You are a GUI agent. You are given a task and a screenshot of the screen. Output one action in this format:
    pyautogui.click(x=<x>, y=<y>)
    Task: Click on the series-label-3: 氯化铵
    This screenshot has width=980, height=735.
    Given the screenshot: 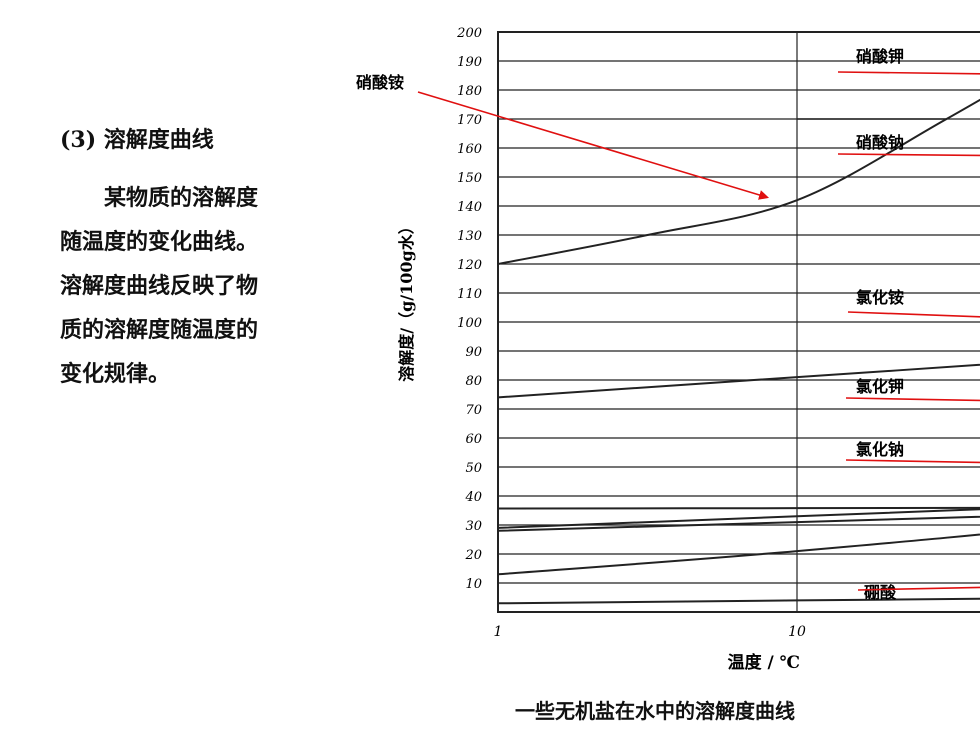 What is the action you would take?
    pyautogui.click(x=880, y=297)
    